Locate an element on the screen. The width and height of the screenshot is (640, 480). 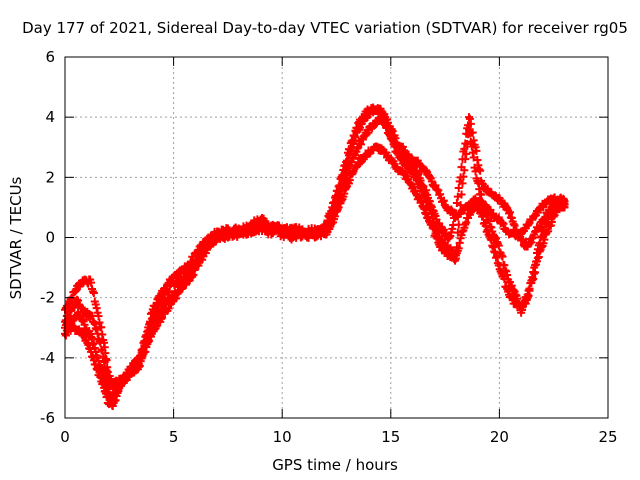
y-tick-label: 6 is located at coordinates (50, 57).